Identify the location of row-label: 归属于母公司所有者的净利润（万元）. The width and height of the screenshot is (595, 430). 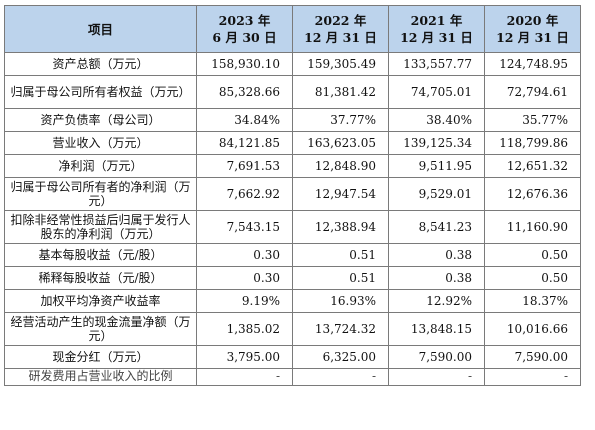
(100, 194).